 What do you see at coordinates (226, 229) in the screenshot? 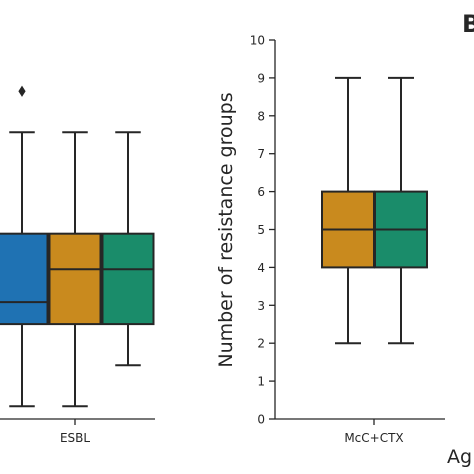
I see `right-y-axis-title: Number of resistance groups` at bounding box center [226, 229].